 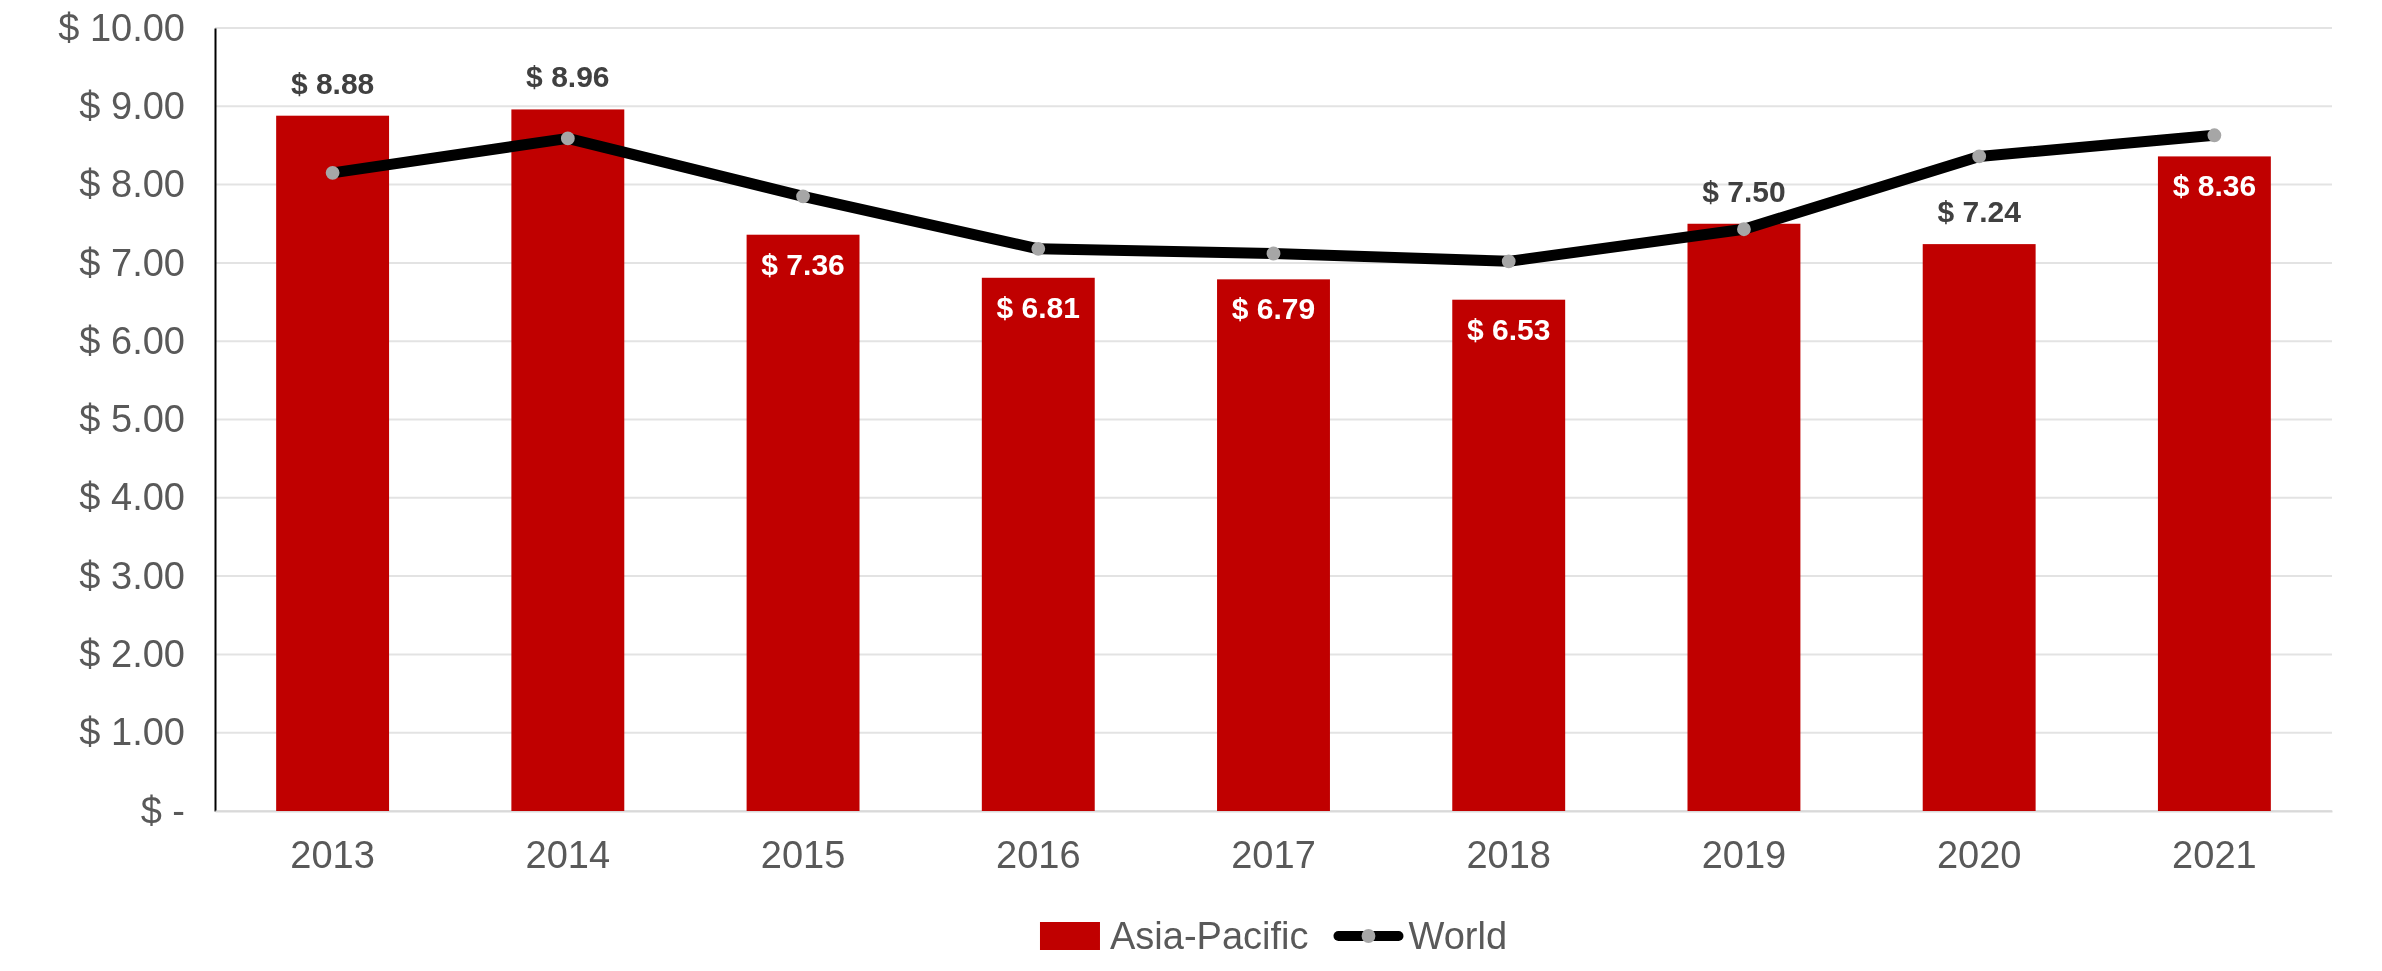 I want to click on y-tick-label: $ 5.00, so click(x=132, y=419).